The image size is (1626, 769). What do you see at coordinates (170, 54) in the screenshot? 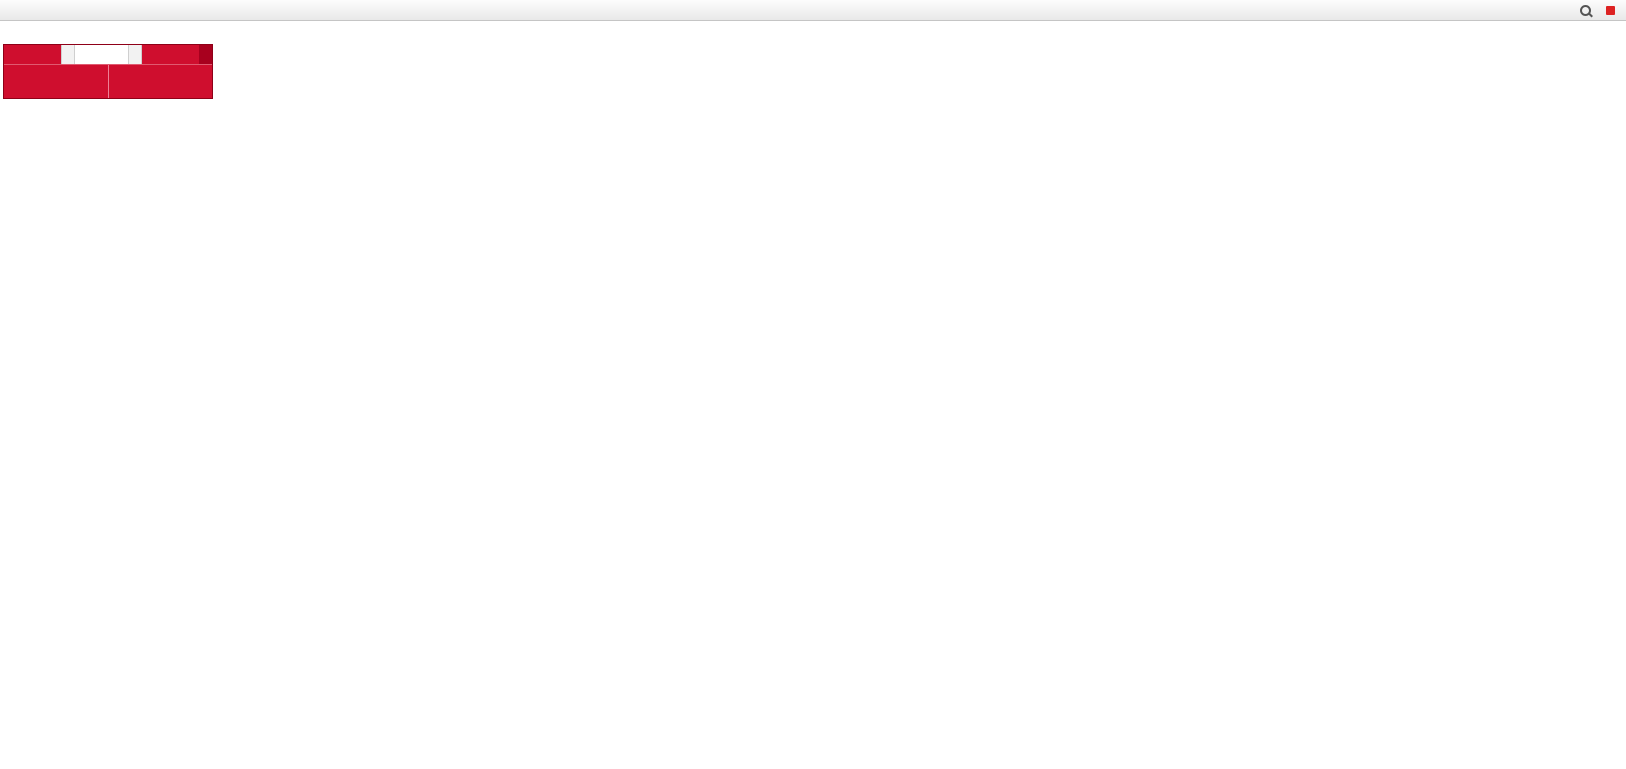
I see `buy-button` at bounding box center [170, 54].